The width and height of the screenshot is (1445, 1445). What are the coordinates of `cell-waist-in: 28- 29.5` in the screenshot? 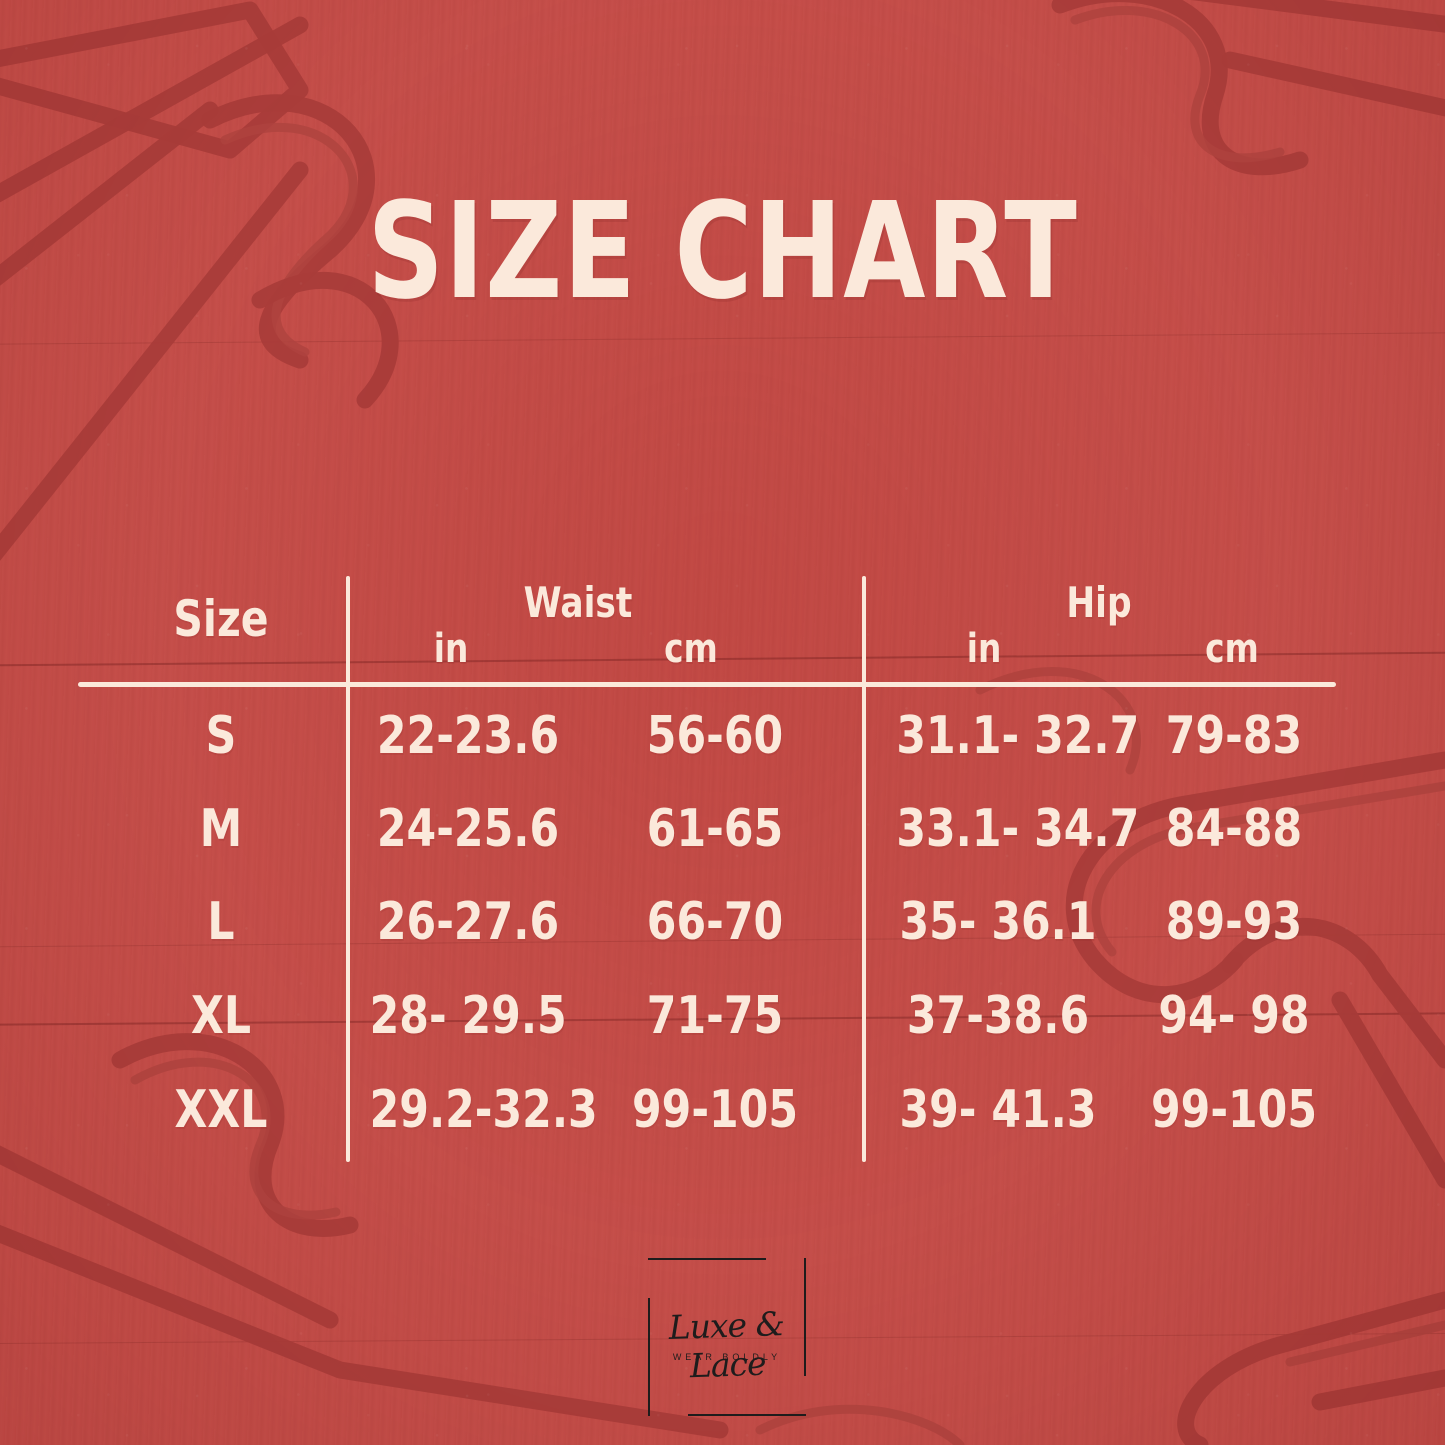 It's located at (468, 1016).